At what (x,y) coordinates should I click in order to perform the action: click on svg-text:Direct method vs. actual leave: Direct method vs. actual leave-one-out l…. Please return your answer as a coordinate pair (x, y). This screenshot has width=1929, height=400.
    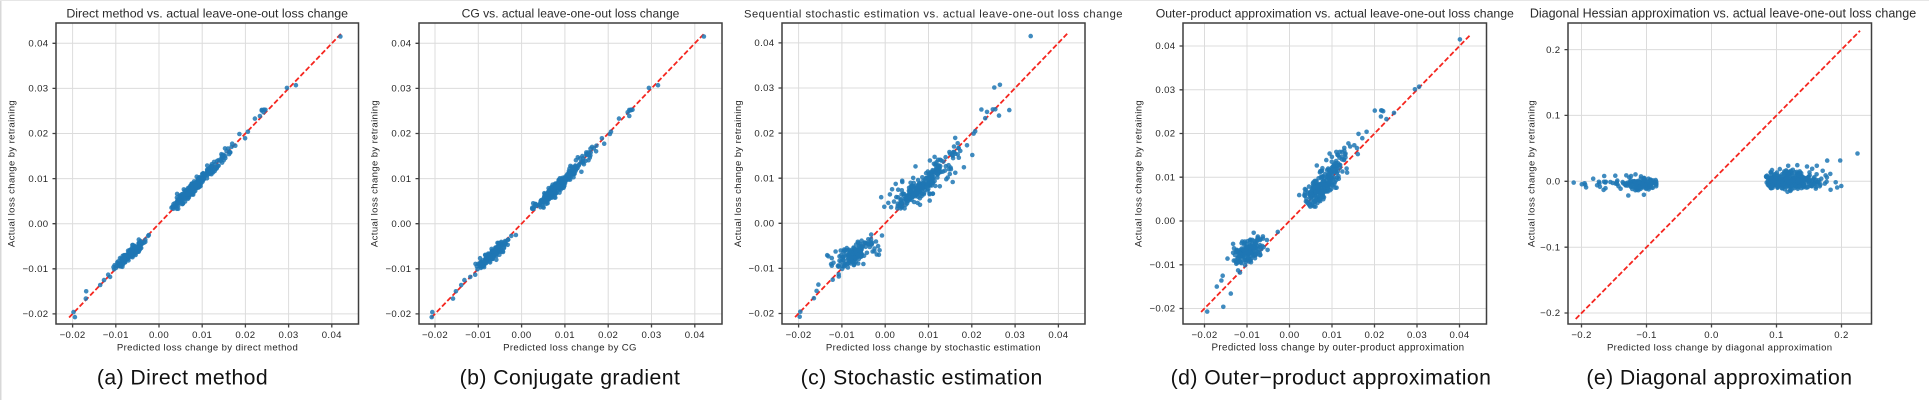
    Looking at the image, I should click on (207, 13).